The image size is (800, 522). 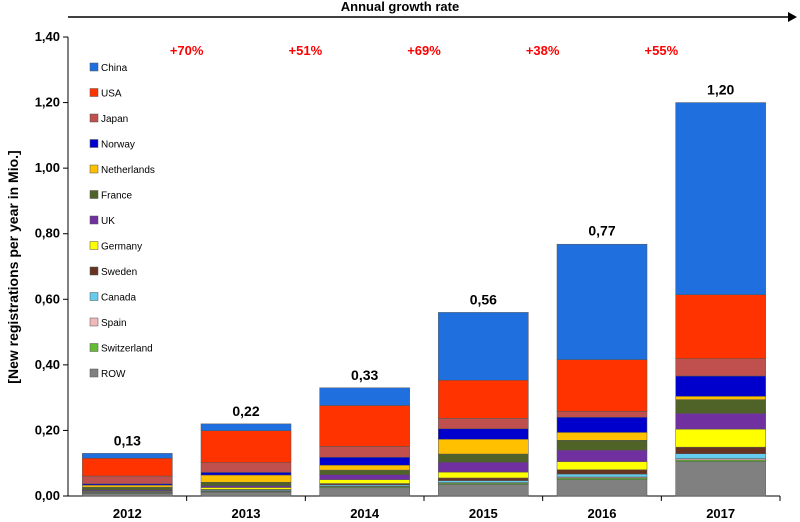 I want to click on legend-label: Spain, so click(x=114, y=323).